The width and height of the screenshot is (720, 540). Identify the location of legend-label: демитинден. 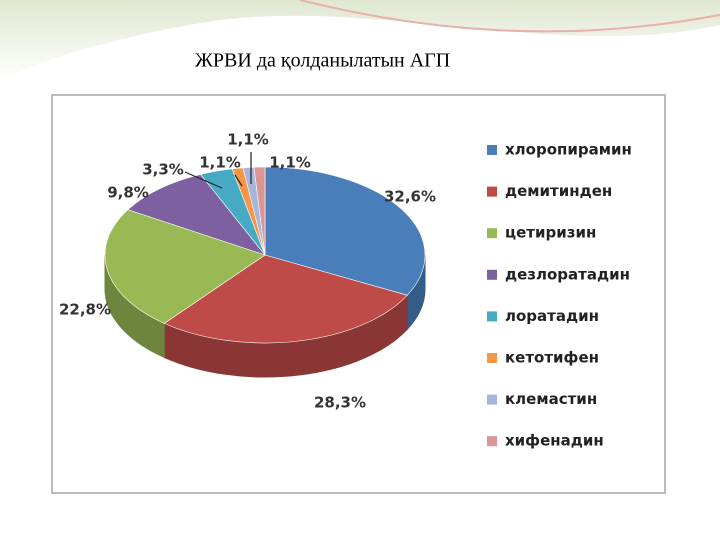
(558, 191).